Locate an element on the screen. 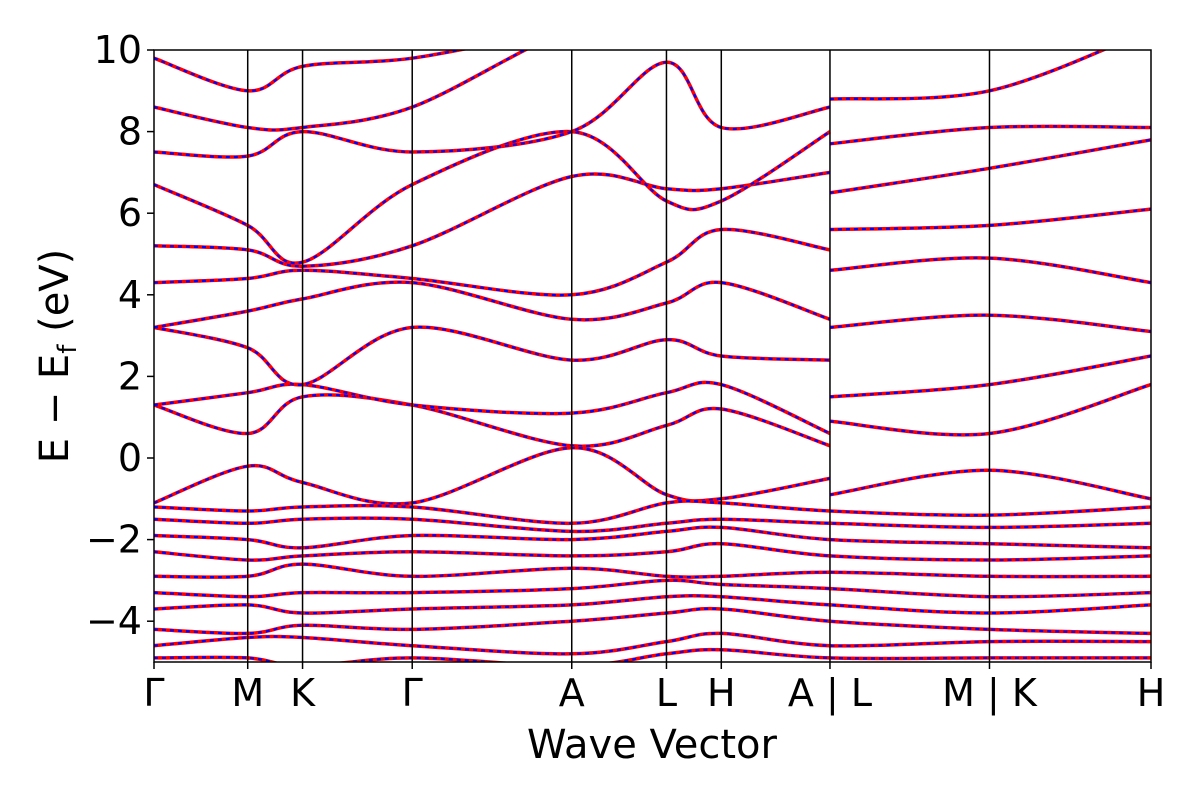  y-axis-title-unit: (eV) is located at coordinates (55, 297).